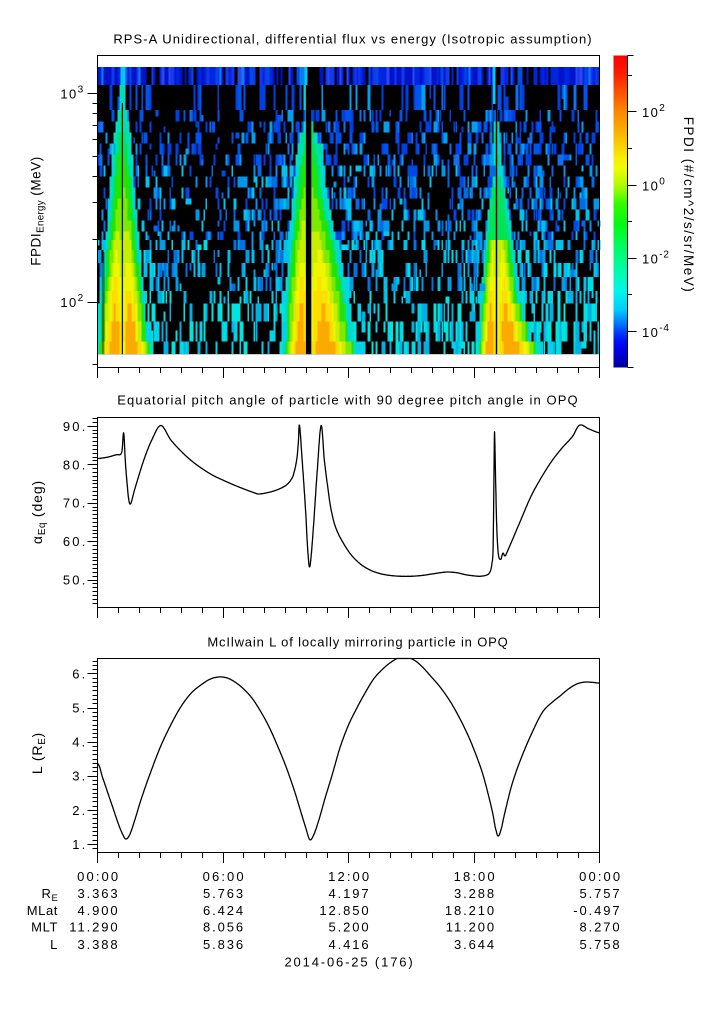  What do you see at coordinates (475, 944) in the screenshot?
I see `svg-text: 3.644` at bounding box center [475, 944].